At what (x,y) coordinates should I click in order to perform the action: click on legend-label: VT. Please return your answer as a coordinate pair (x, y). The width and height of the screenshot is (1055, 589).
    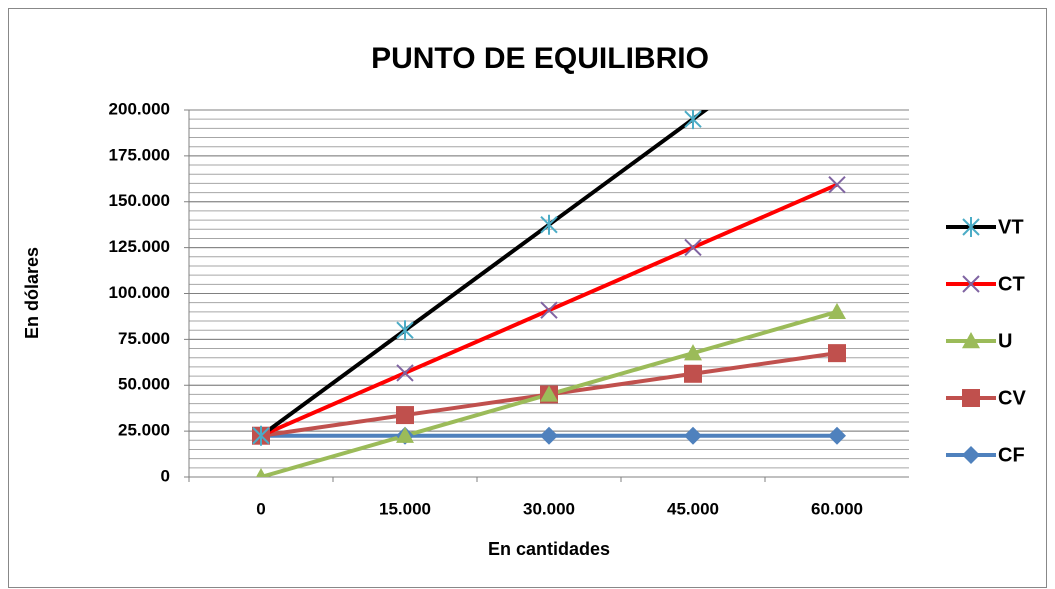
    Looking at the image, I should click on (1011, 227).